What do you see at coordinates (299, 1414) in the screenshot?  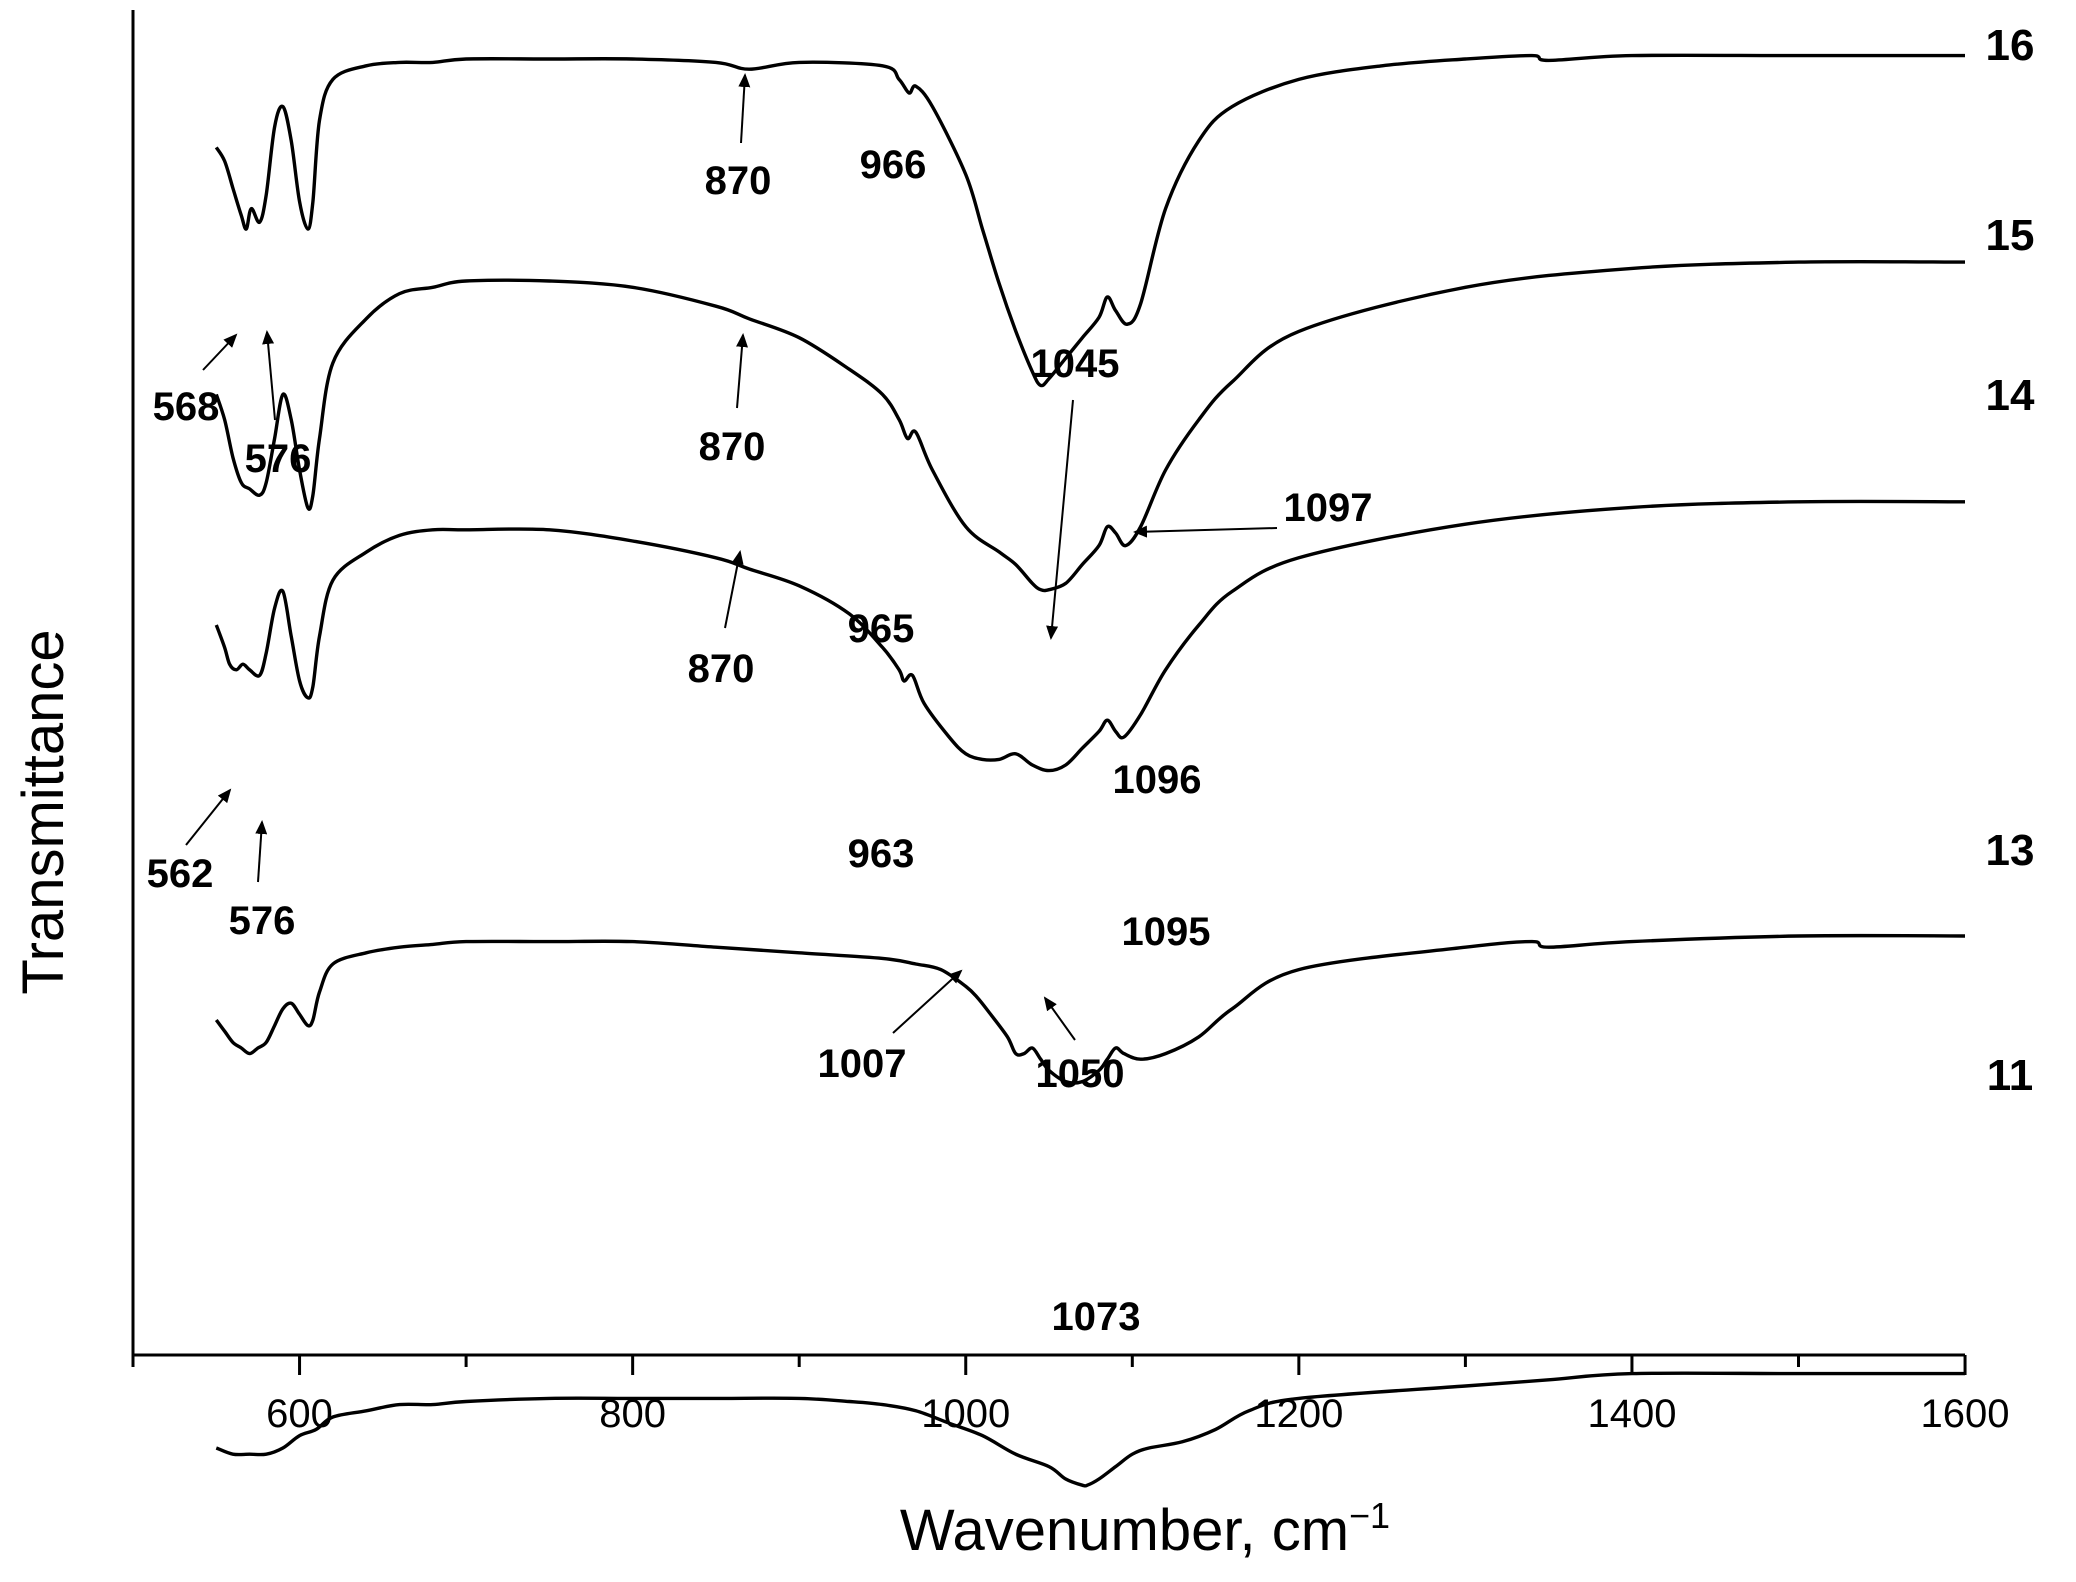 I see `x-tick-label: 600` at bounding box center [299, 1414].